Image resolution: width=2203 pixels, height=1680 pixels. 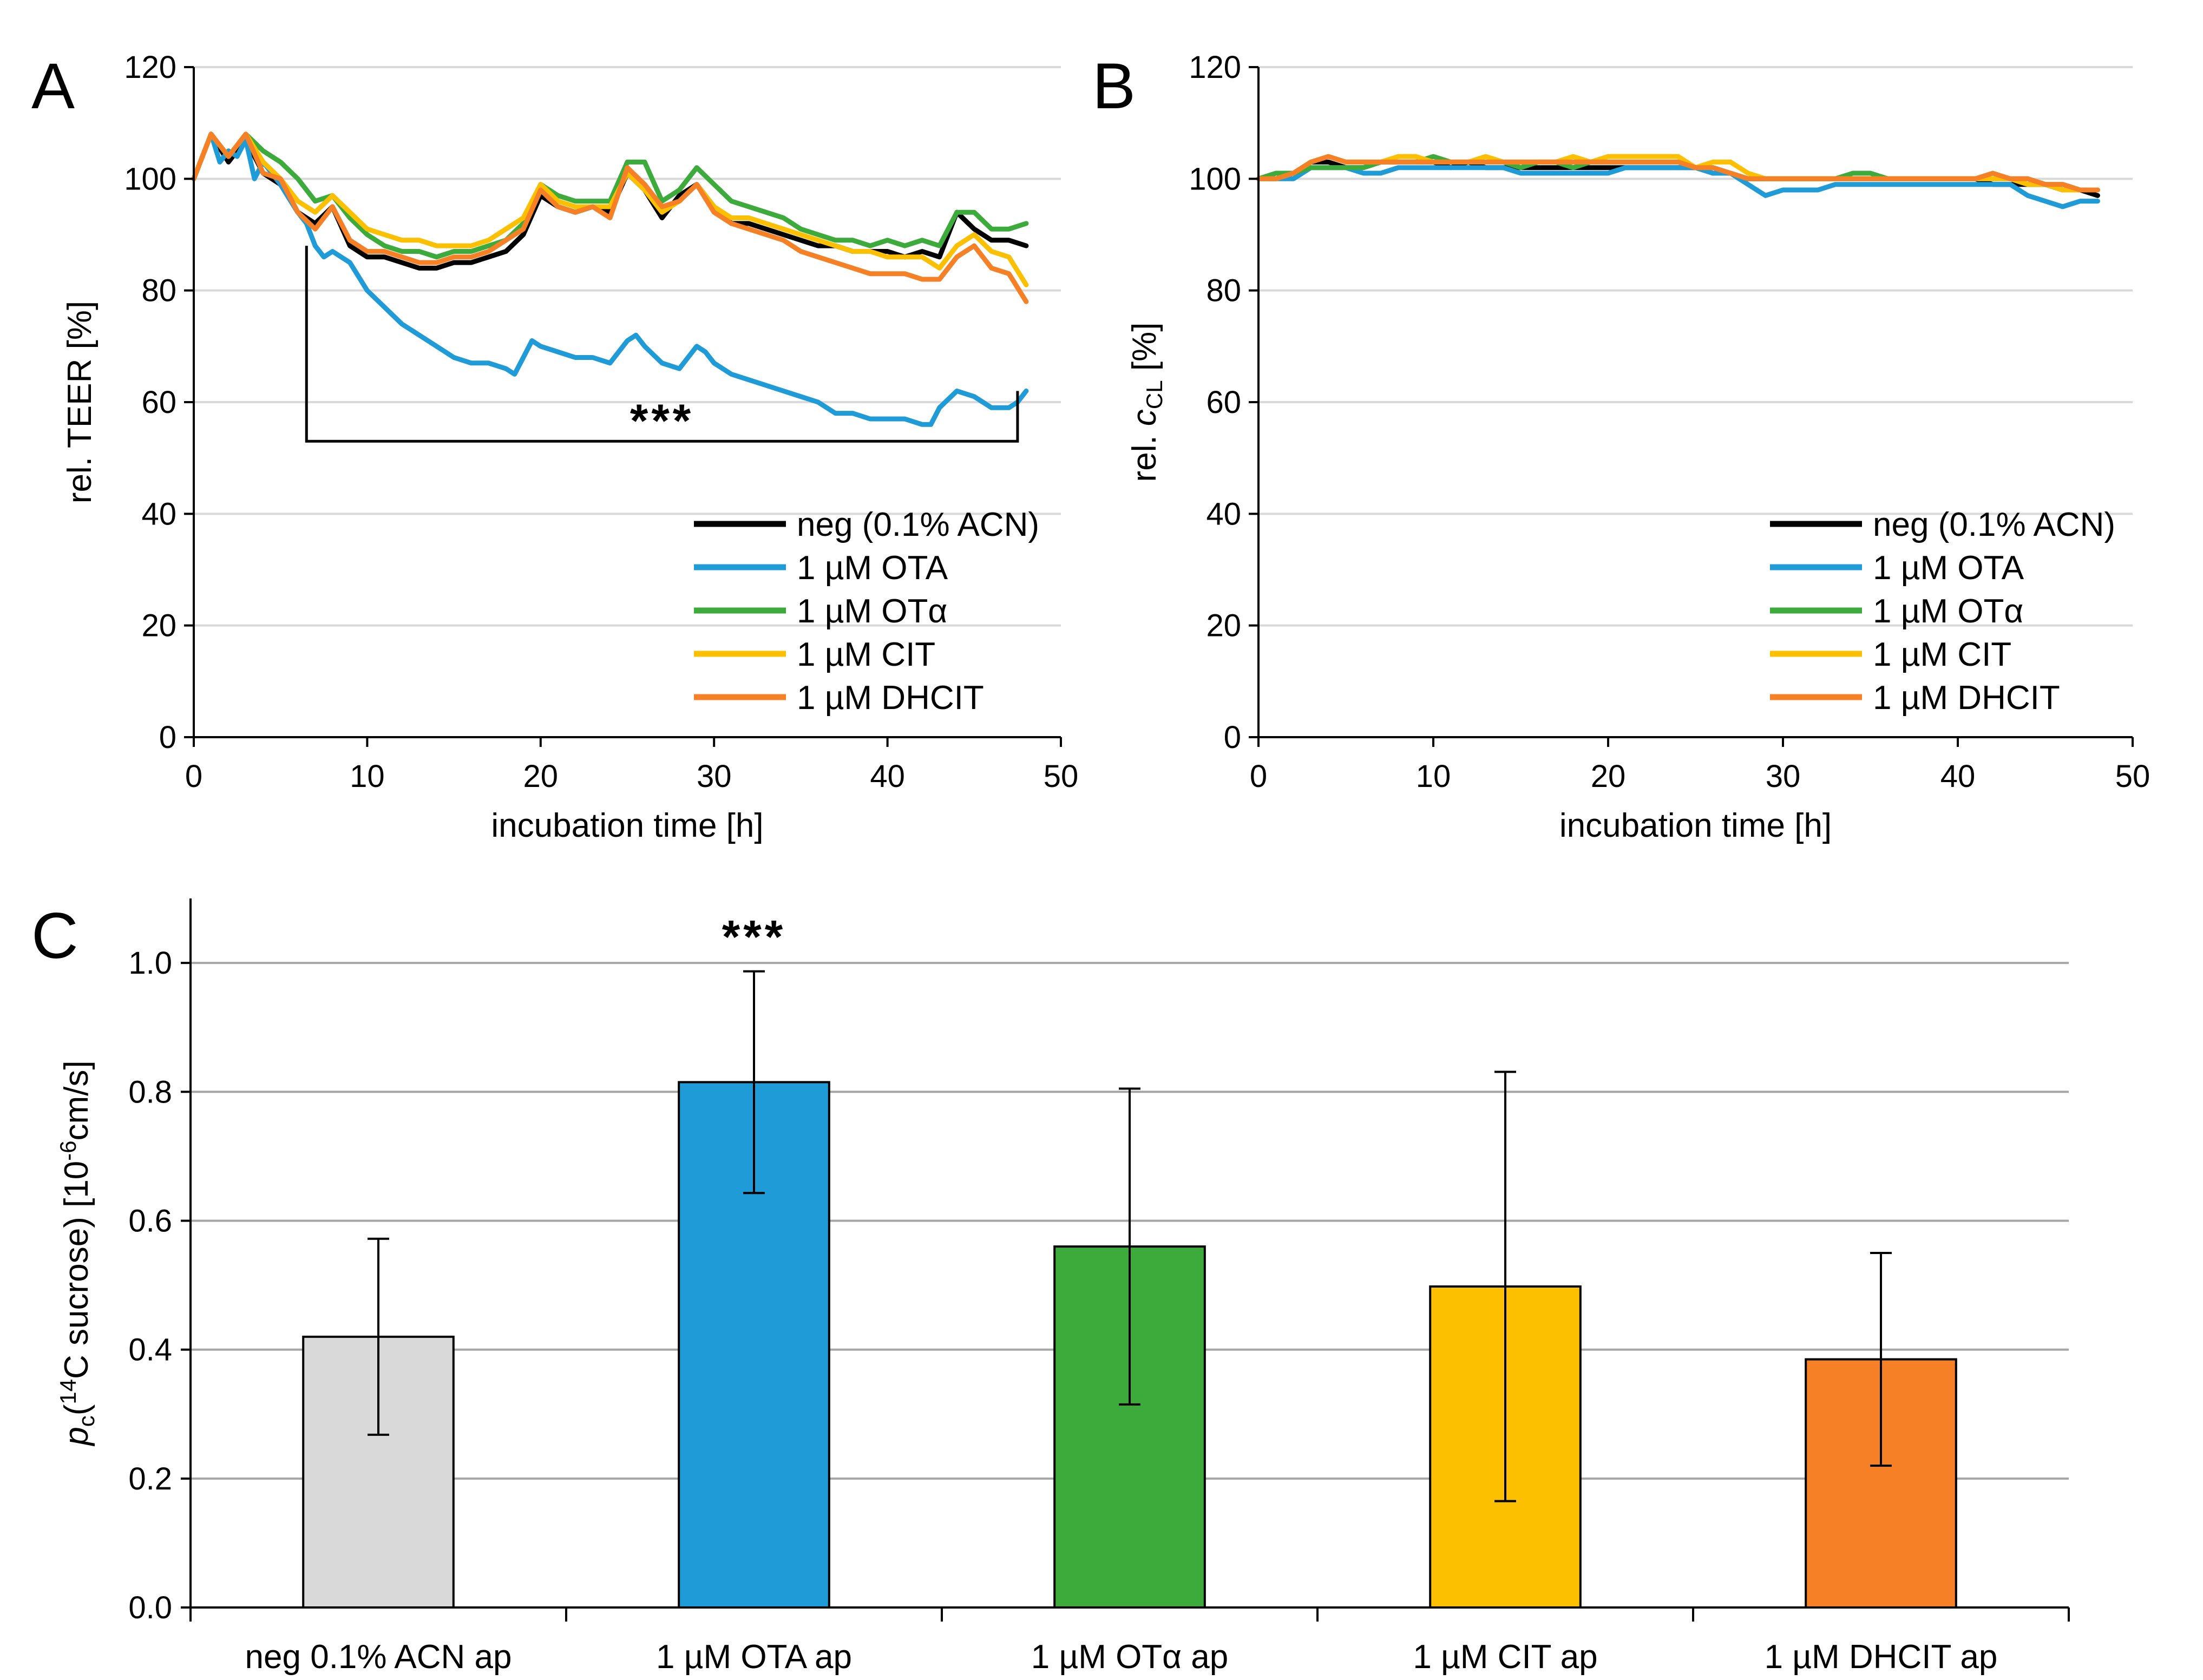 I want to click on series-group-a, so click(x=610, y=279).